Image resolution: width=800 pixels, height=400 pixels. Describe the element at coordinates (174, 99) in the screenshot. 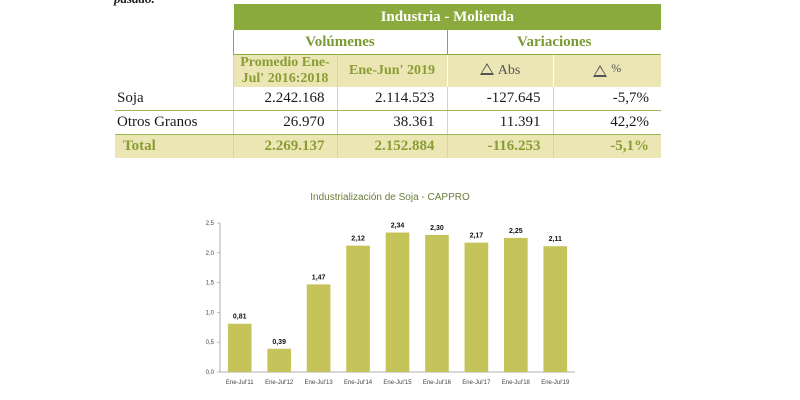

I see `row-label: Soja` at that location.